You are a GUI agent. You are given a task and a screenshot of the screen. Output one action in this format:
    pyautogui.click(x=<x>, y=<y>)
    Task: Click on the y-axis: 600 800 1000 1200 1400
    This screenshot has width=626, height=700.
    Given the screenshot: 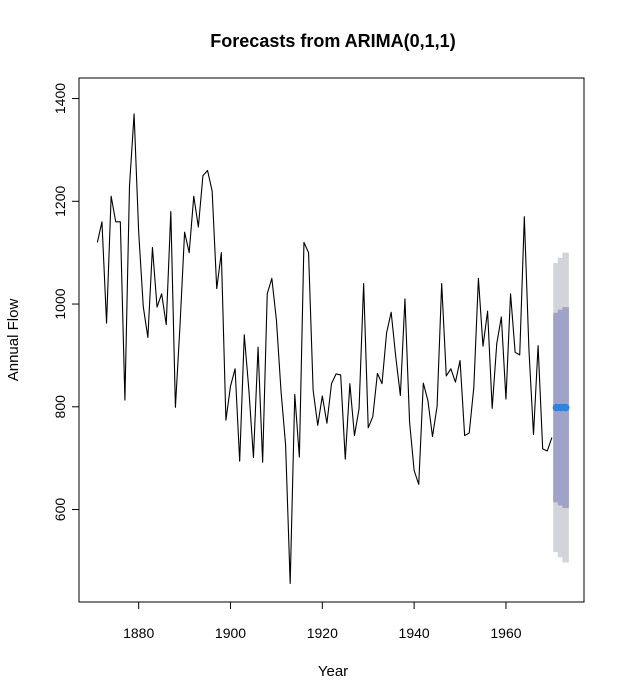 What is the action you would take?
    pyautogui.click(x=66, y=302)
    